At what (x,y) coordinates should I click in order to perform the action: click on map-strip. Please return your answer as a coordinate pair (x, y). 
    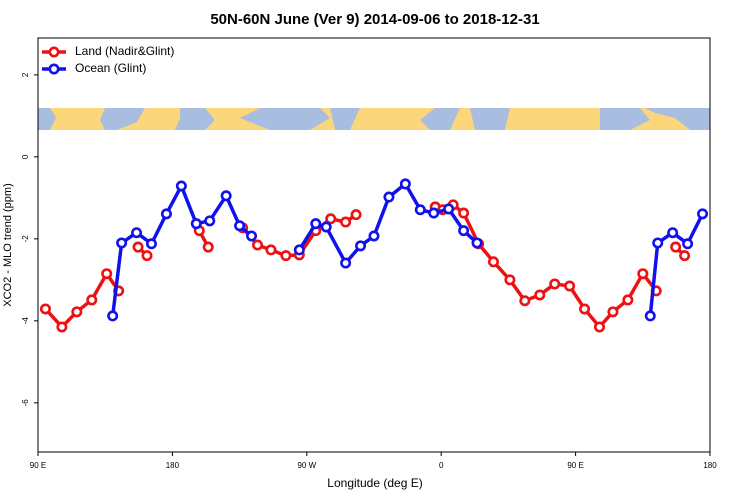
    Looking at the image, I should click on (374, 119).